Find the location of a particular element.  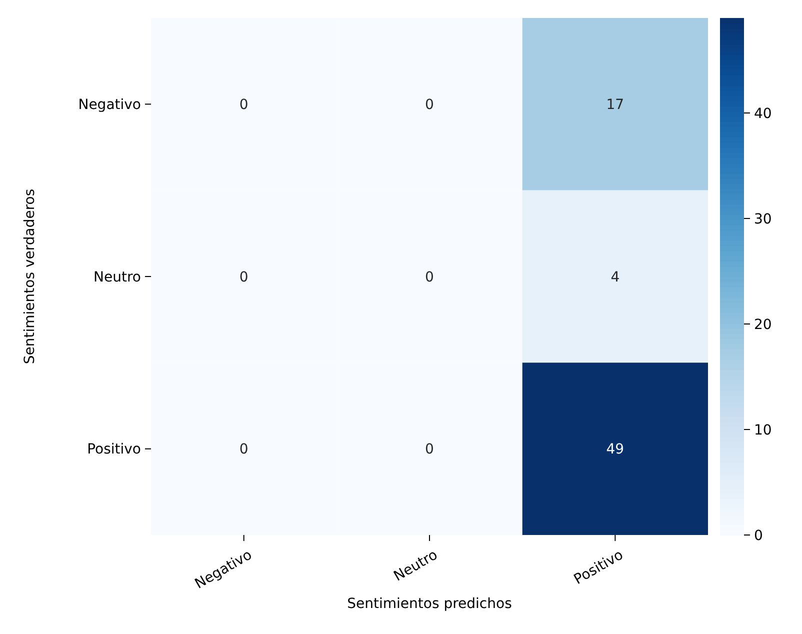

data-label: 49 is located at coordinates (615, 450).